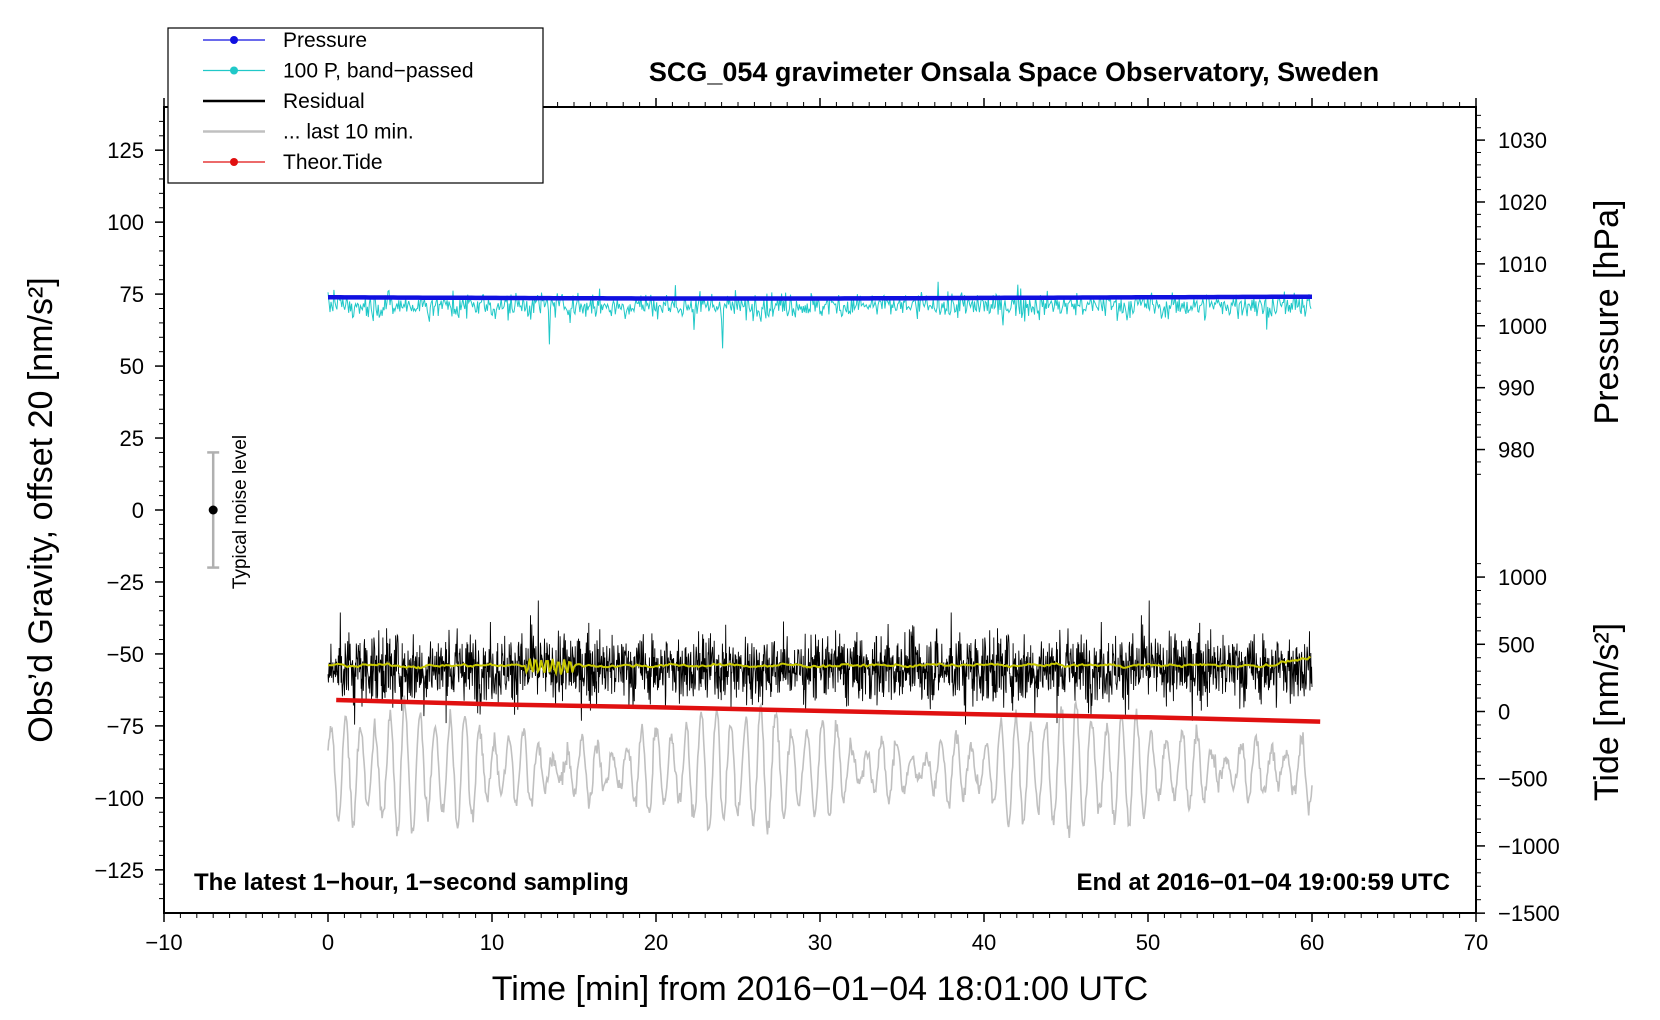 The image size is (1660, 1020). What do you see at coordinates (1511, 294) in the screenshot?
I see `y-axis-pressure: 1030 1020 1010 1000 990 980` at bounding box center [1511, 294].